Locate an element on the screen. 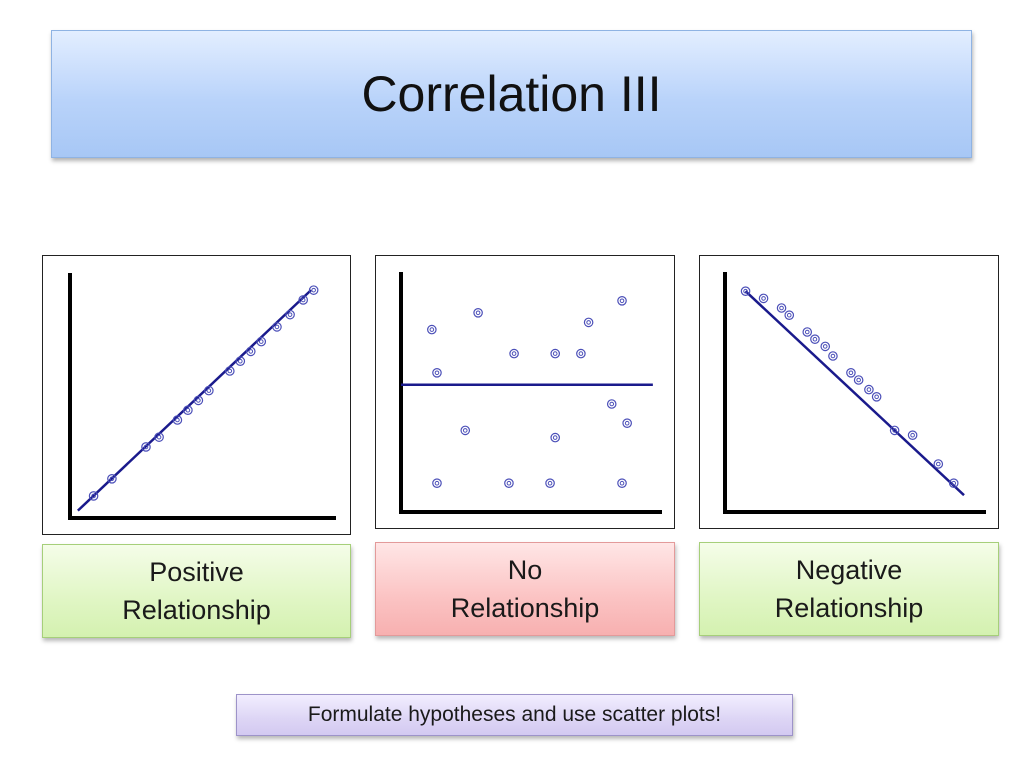 The image size is (1024, 768). positive-relationship-label-box: Positive Relationship is located at coordinates (196, 591).